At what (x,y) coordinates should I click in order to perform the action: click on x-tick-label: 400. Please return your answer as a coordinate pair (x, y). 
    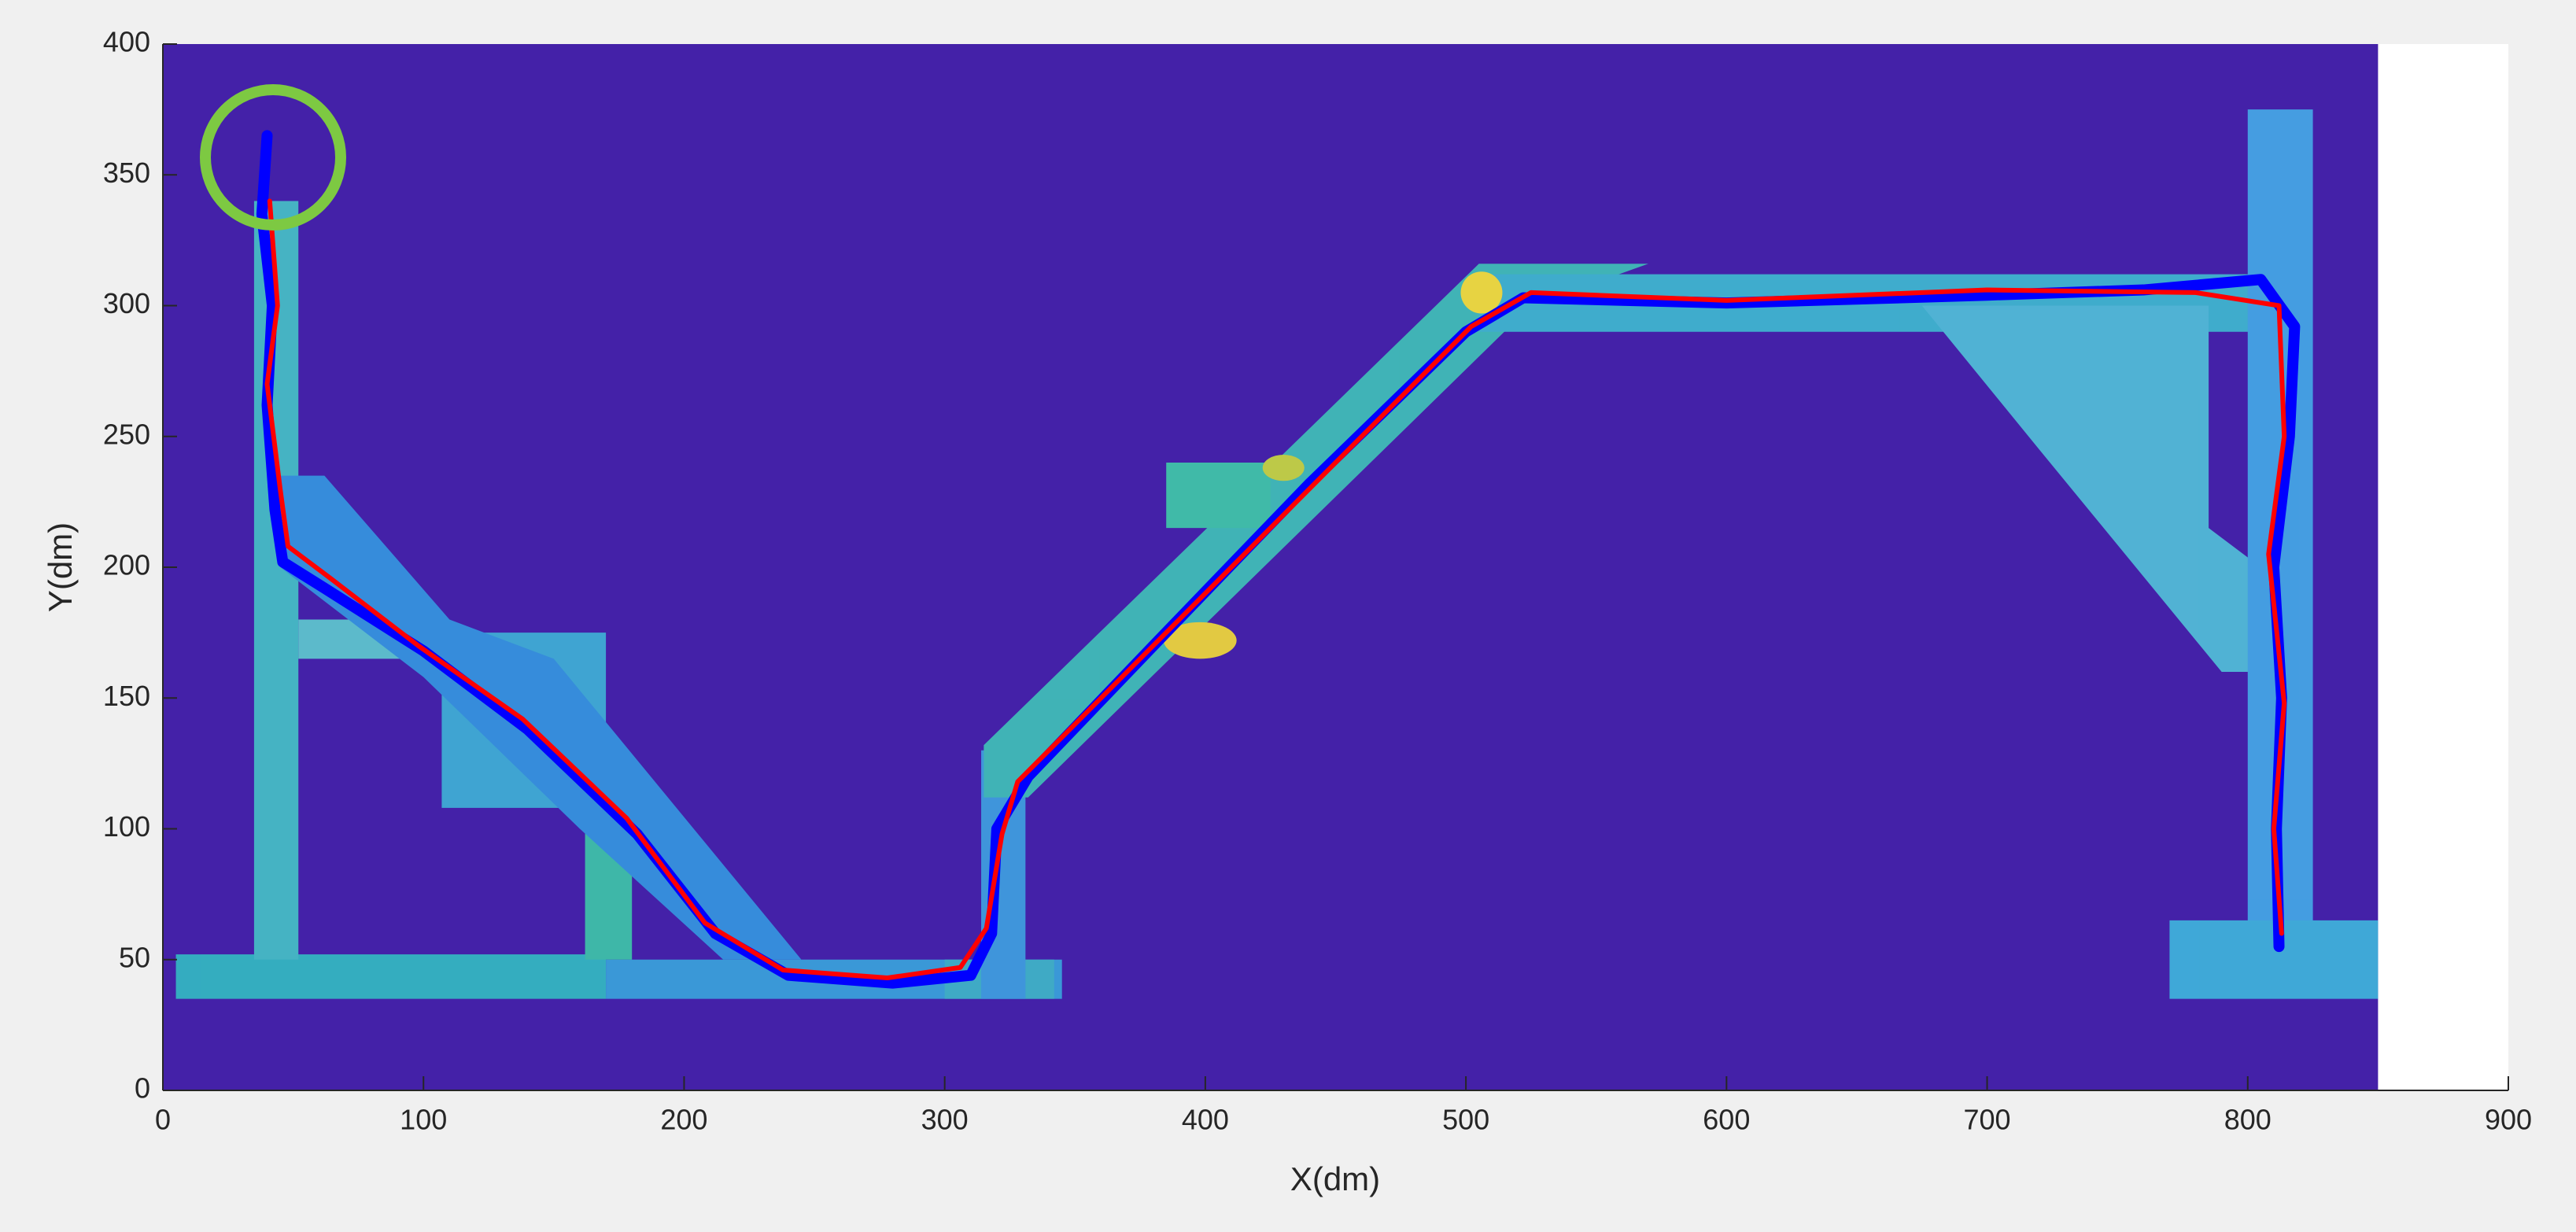
    Looking at the image, I should click on (1205, 1120).